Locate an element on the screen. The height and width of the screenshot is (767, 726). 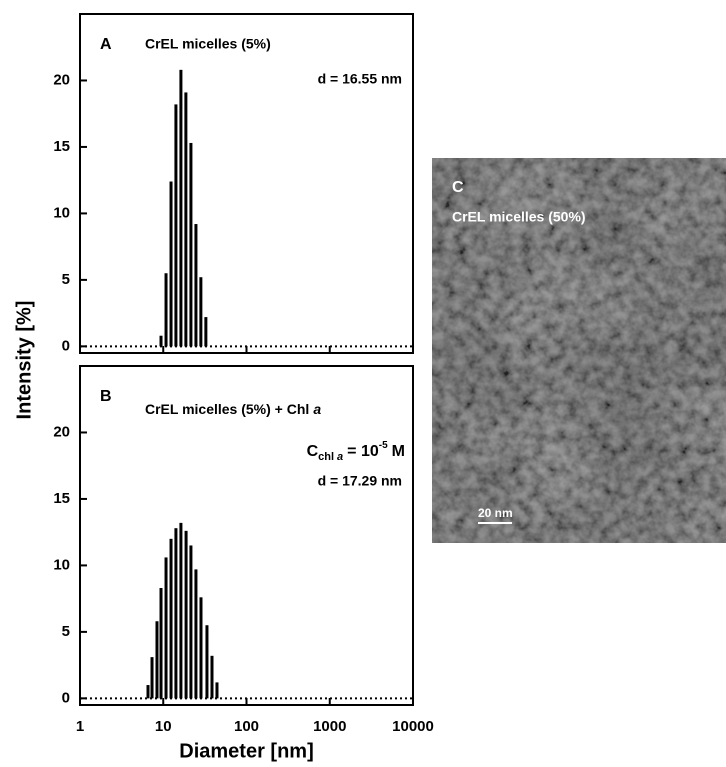
title-italic: a is located at coordinates (317, 409).